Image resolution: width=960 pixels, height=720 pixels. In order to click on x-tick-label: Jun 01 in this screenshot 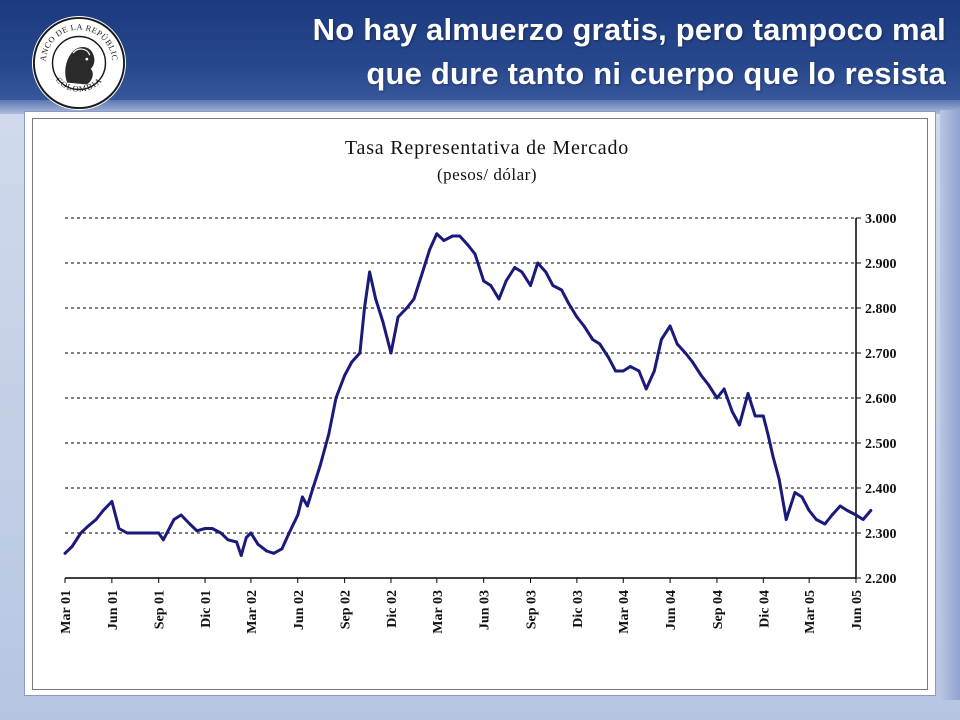, I will do `click(113, 610)`.